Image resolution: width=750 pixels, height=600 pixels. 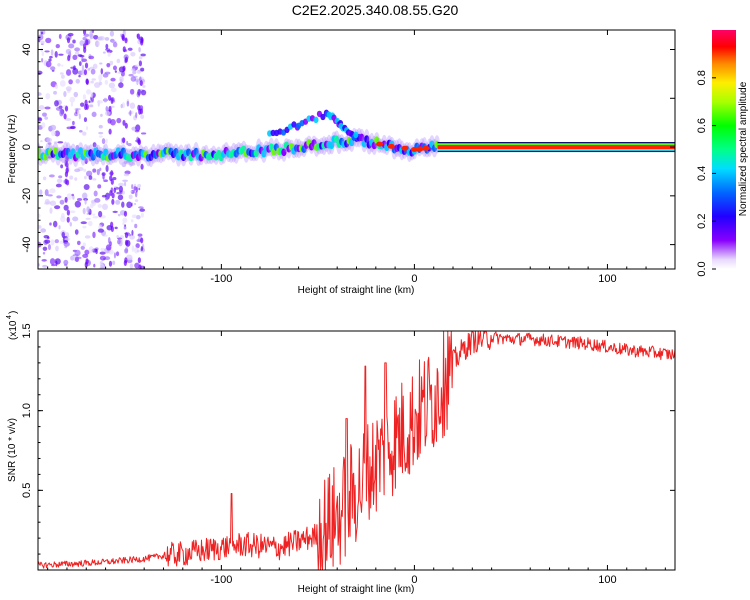 What do you see at coordinates (607, 279) in the screenshot?
I see `spectrogram-x-tick-label: 100` at bounding box center [607, 279].